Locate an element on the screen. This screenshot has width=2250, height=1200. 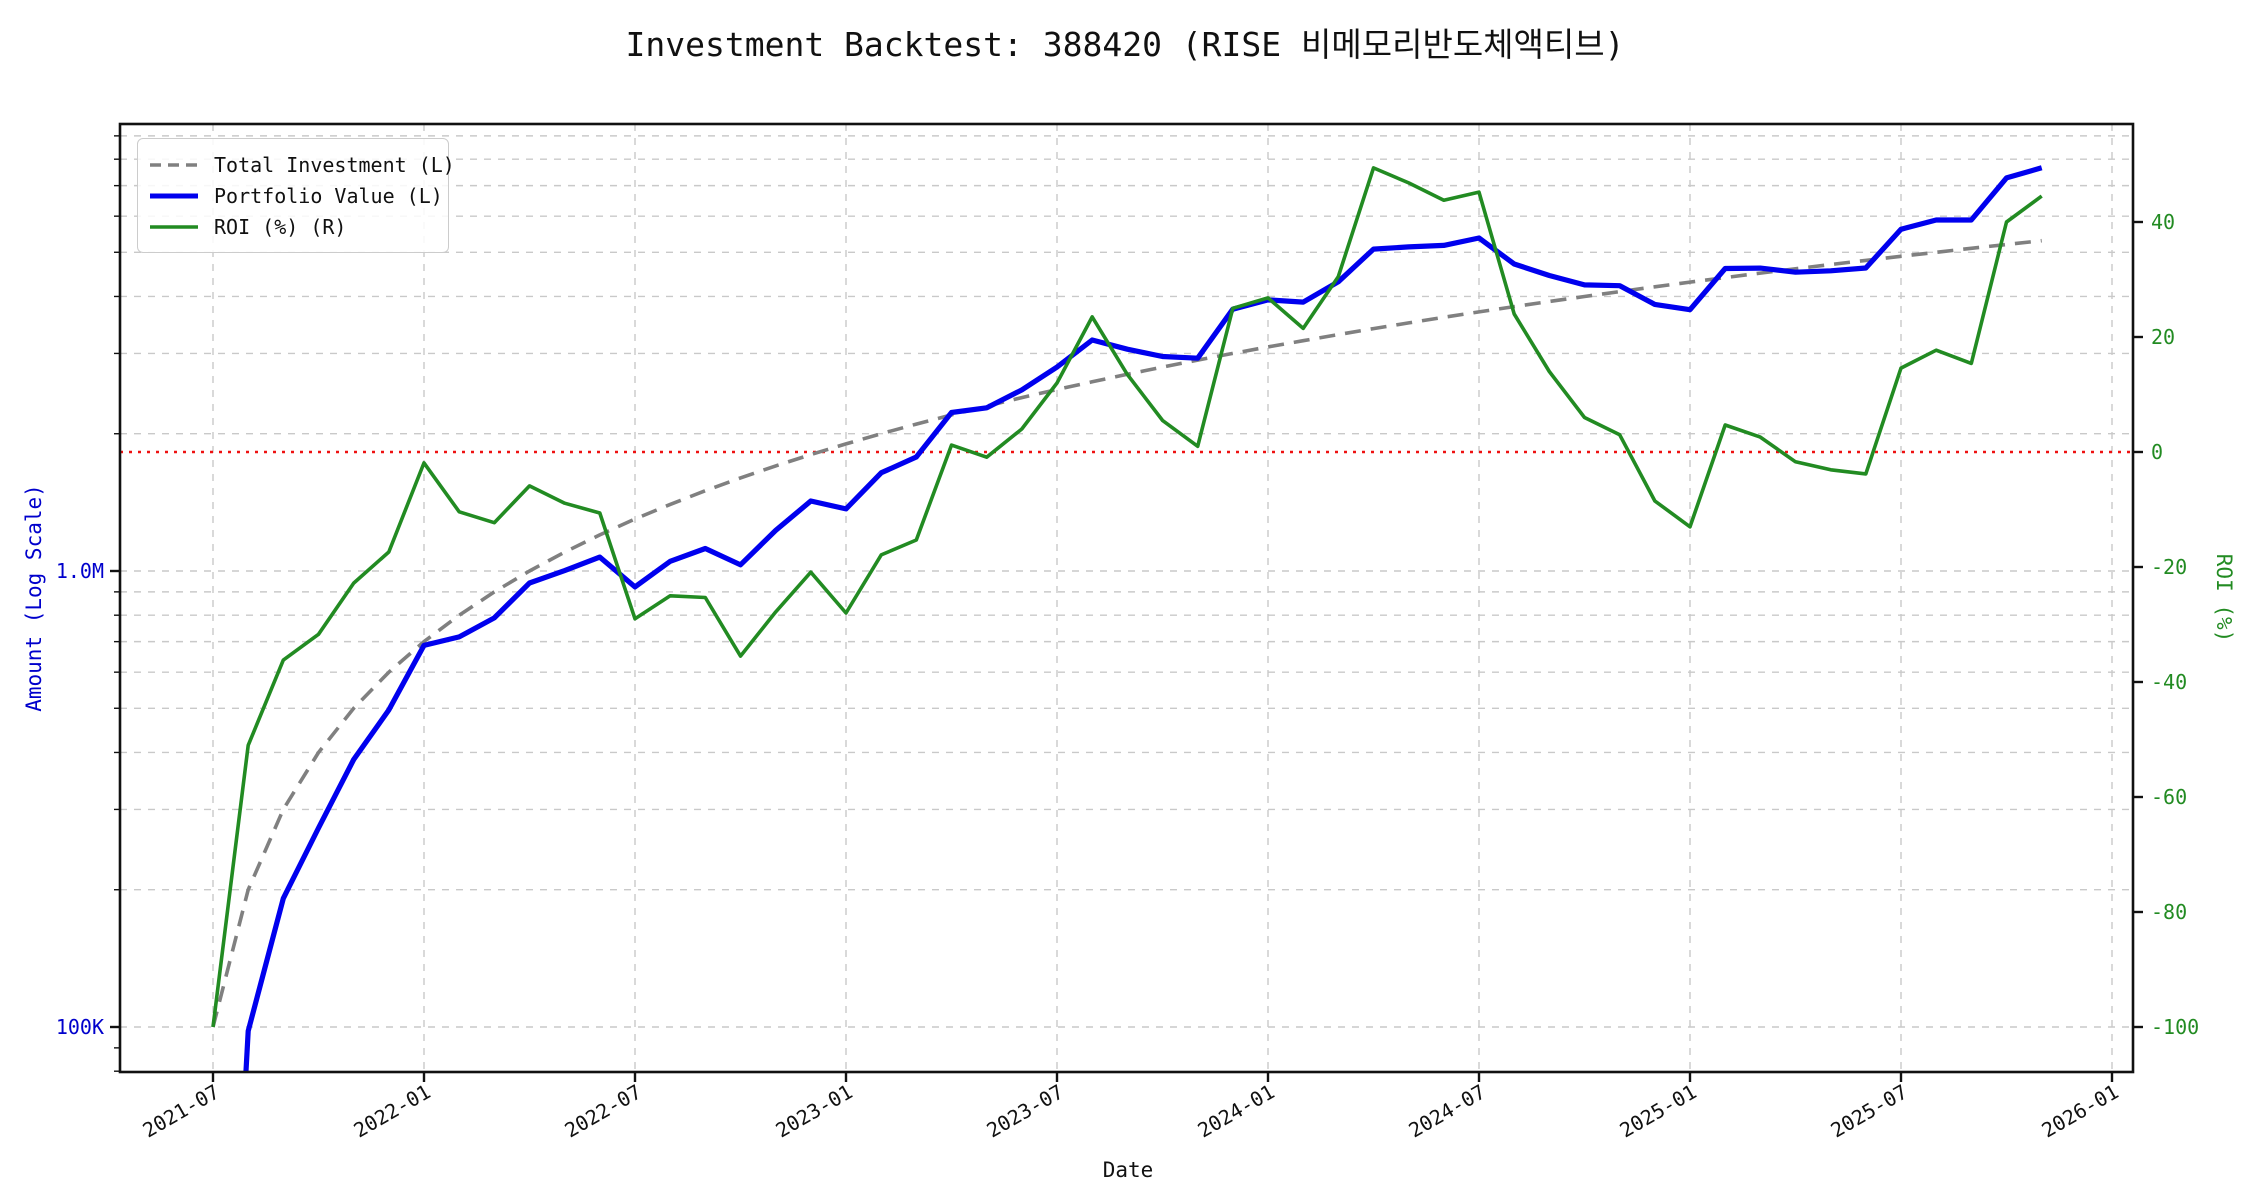
legend-item-roi: ROI (%) (R) is located at coordinates (292, 226).